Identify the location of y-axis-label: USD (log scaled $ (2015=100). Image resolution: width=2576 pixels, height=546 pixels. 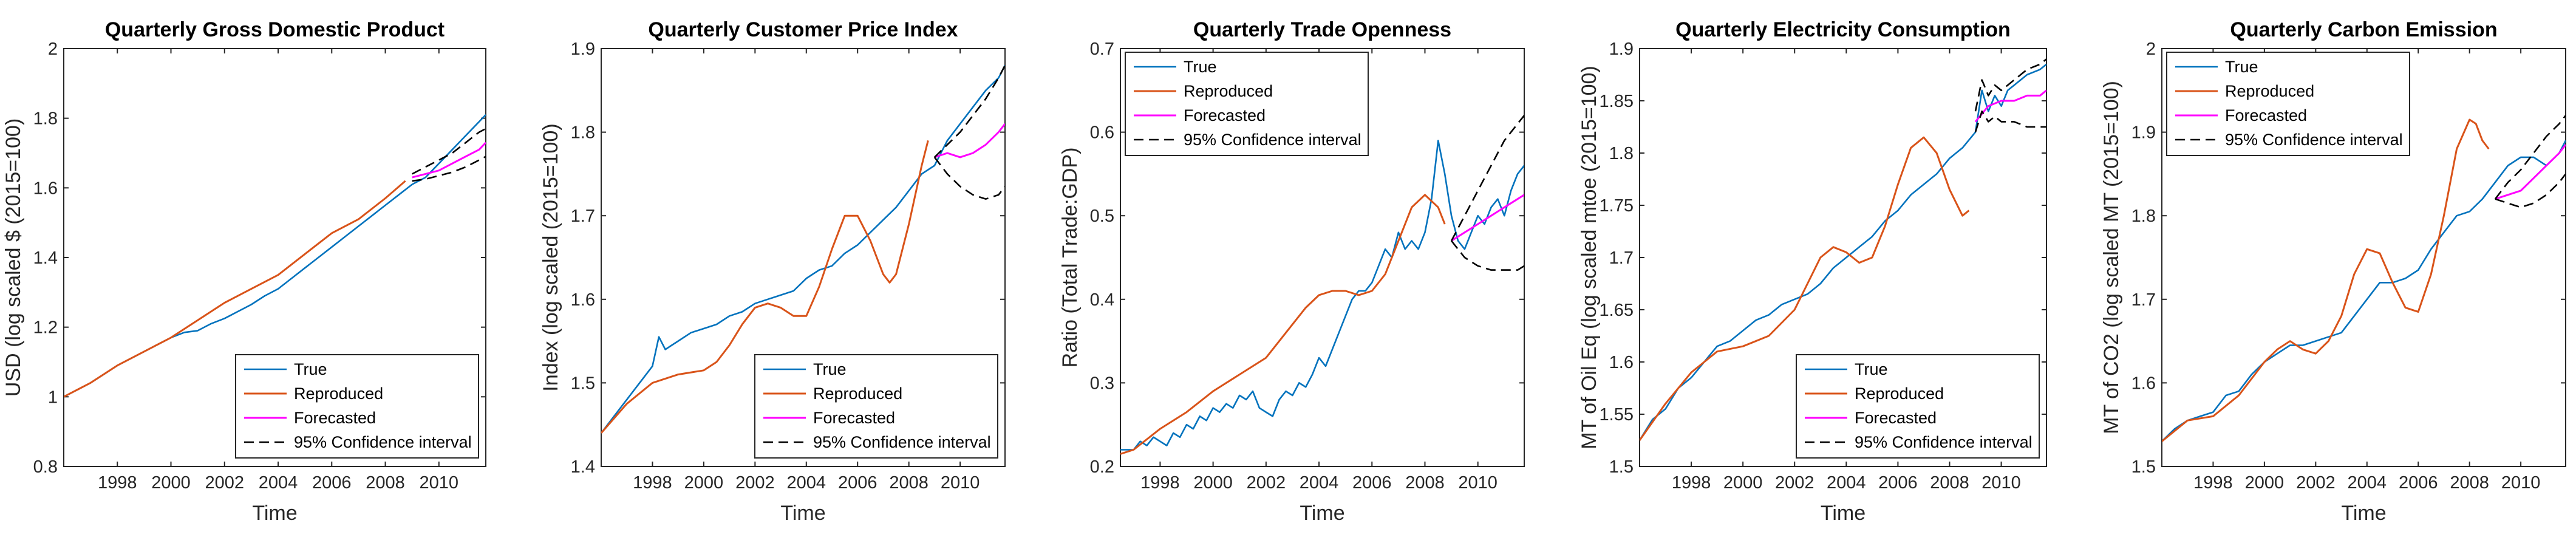
(14, 257).